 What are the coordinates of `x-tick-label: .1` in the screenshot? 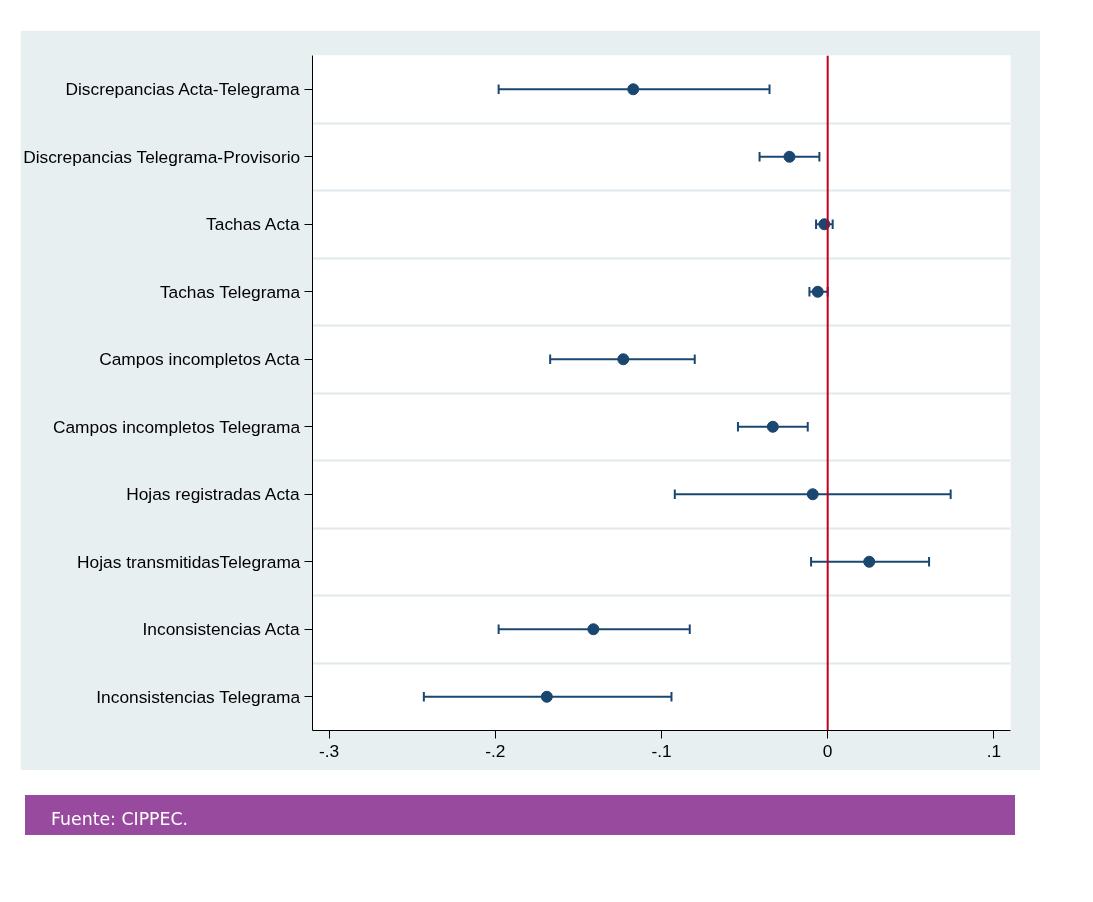 It's located at (994, 750).